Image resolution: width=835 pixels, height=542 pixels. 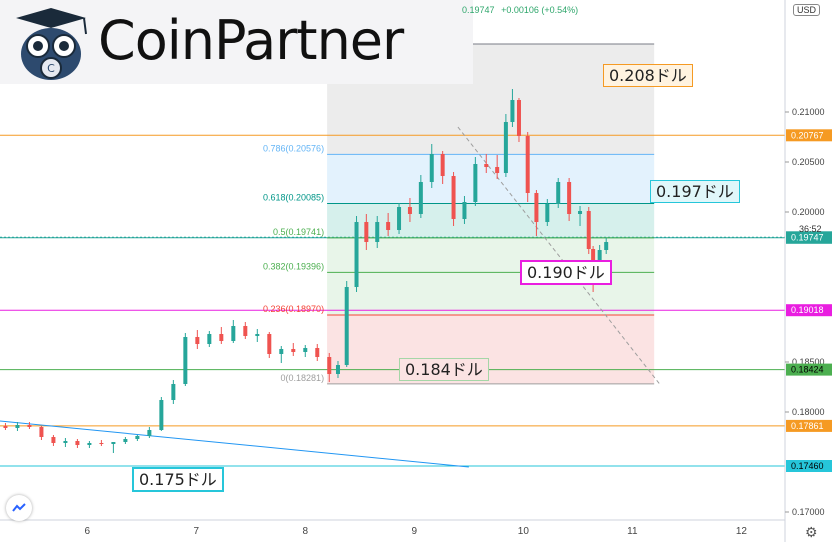 What do you see at coordinates (742, 531) in the screenshot?
I see `x-tick-label: 12` at bounding box center [742, 531].